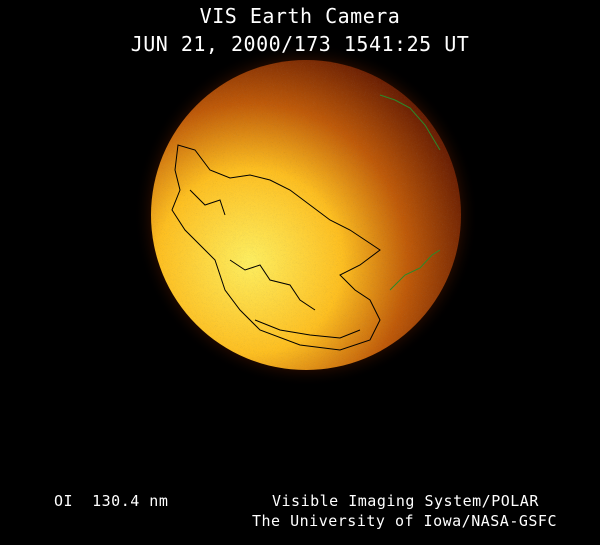 This screenshot has height=545, width=600. What do you see at coordinates (300, 16) in the screenshot?
I see `image-title: VIS Earth Camera` at bounding box center [300, 16].